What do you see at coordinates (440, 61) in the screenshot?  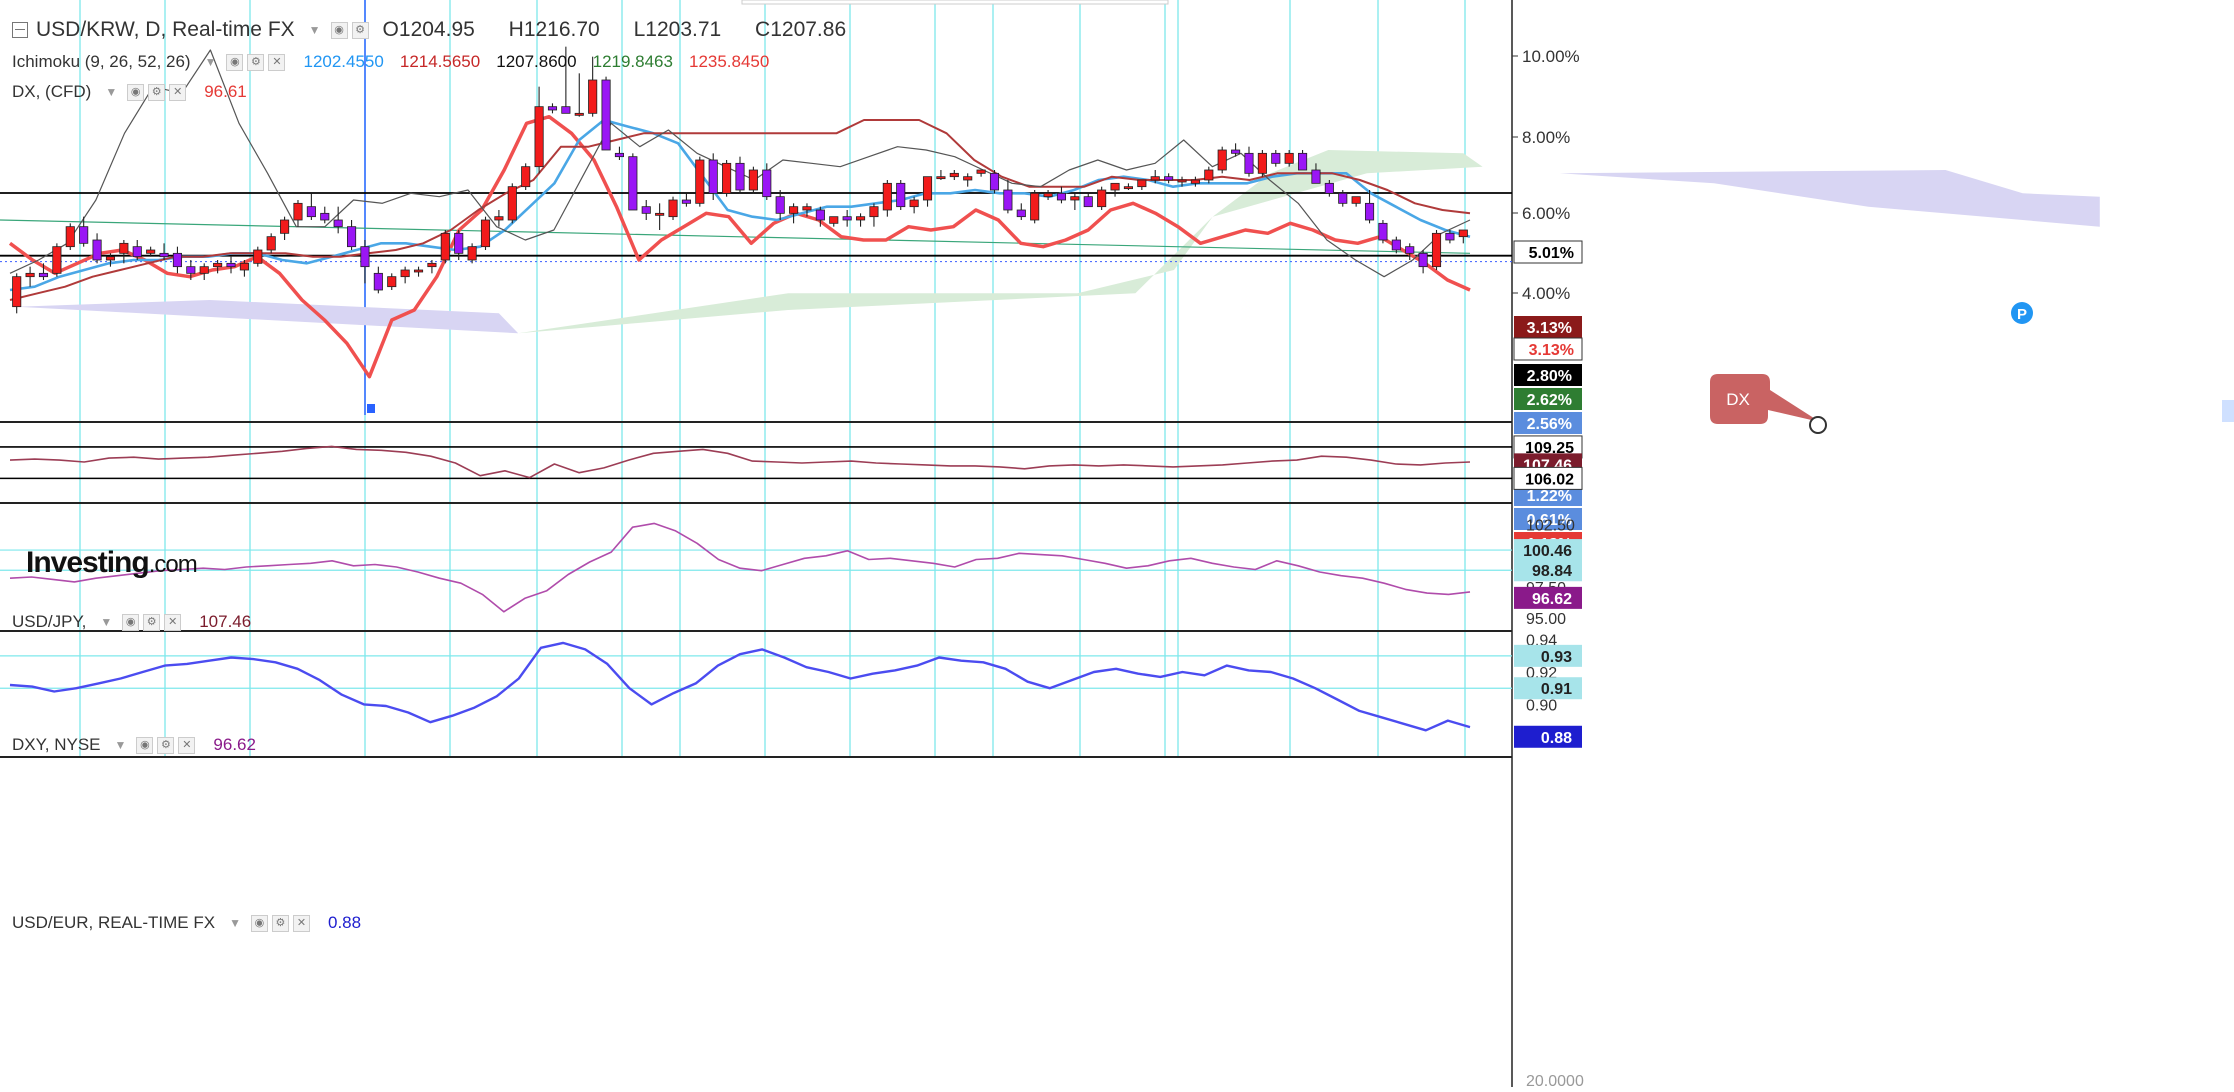 I see `ichimoku-value-1: 1214.5650` at bounding box center [440, 61].